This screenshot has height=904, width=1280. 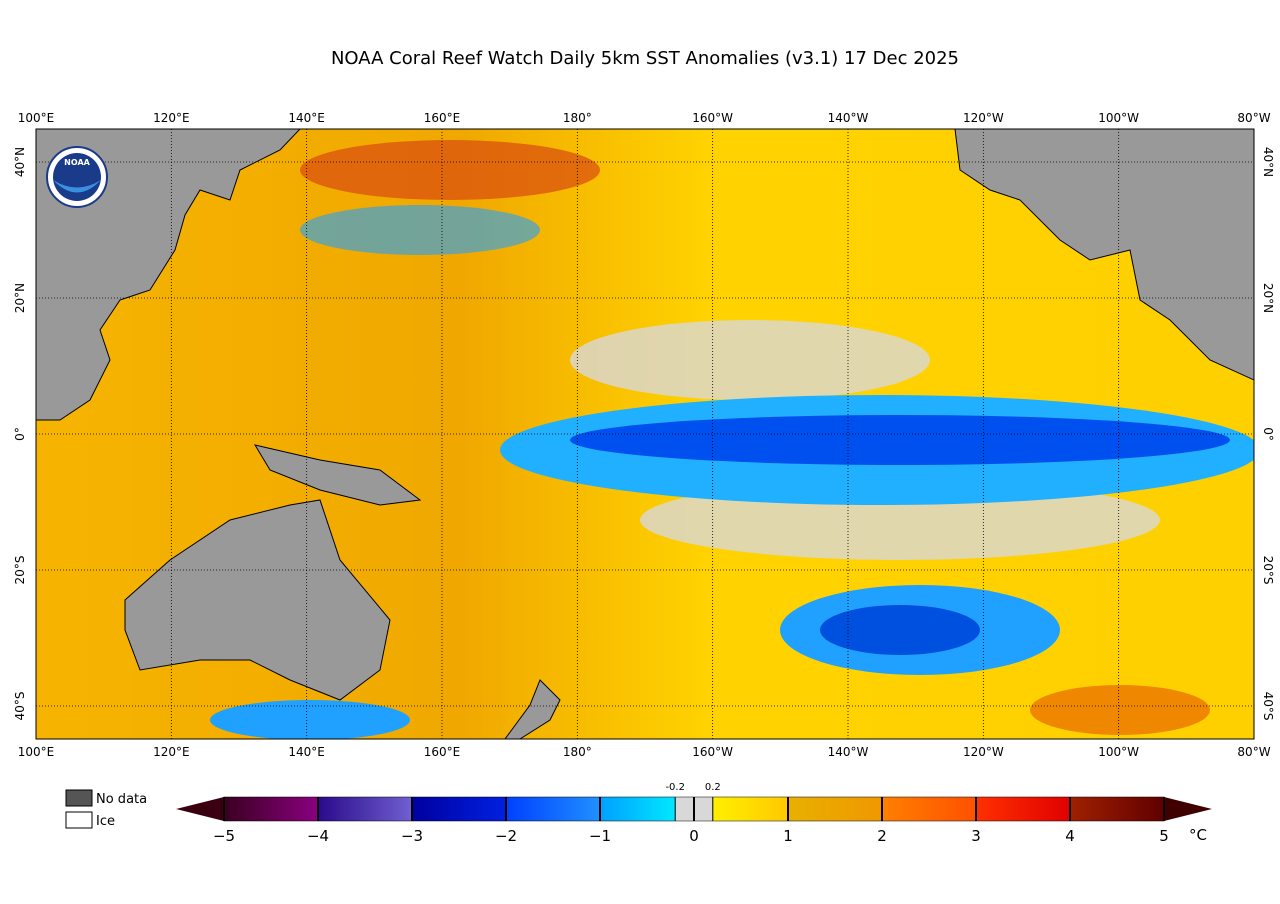 What do you see at coordinates (788, 836) in the screenshot?
I see `colorbar-tick-label: 1` at bounding box center [788, 836].